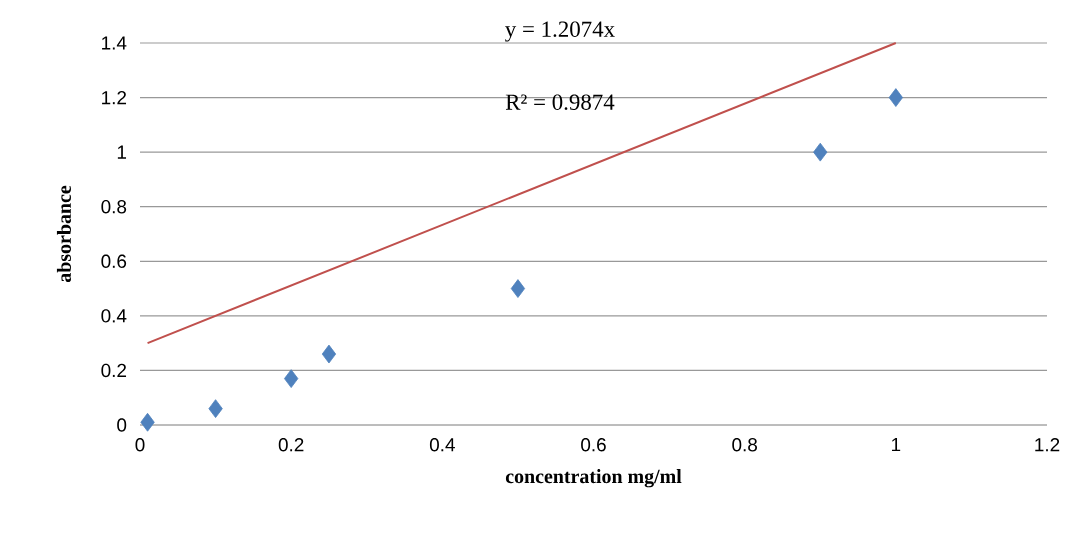 The width and height of the screenshot is (1083, 539). Describe the element at coordinates (593, 445) in the screenshot. I see `x-tick-label: 0.6` at that location.